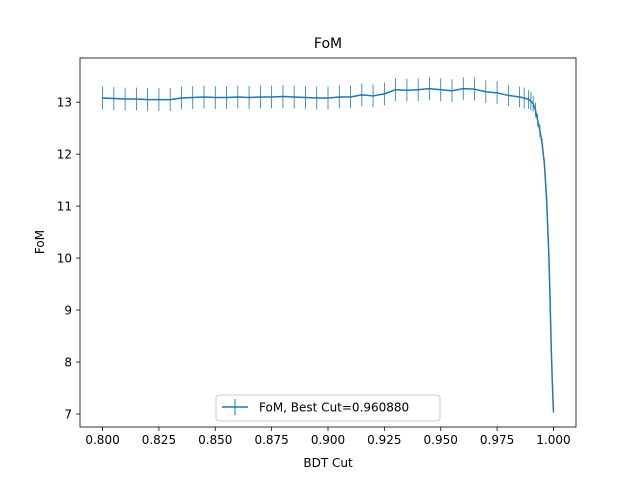 Image resolution: width=640 pixels, height=480 pixels. What do you see at coordinates (328, 463) in the screenshot?
I see `x-axis-label: BDT Cut` at bounding box center [328, 463].